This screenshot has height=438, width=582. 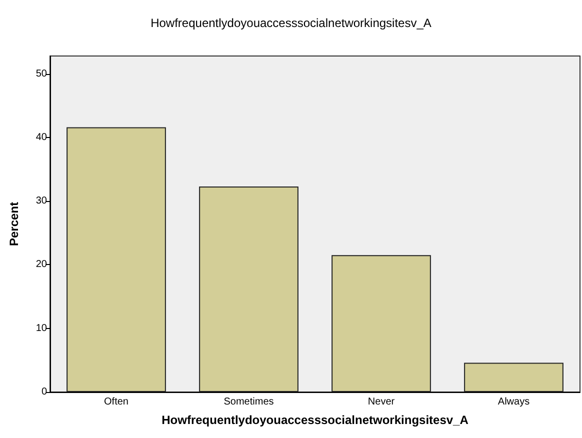 I want to click on y-tick-label: 0, so click(x=44, y=392).